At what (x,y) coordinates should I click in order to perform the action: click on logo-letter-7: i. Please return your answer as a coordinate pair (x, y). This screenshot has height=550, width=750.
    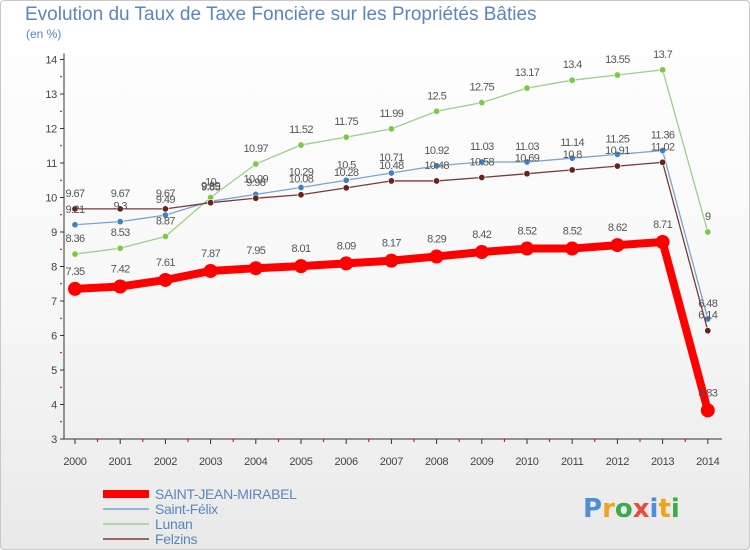
    Looking at the image, I should click on (675, 509).